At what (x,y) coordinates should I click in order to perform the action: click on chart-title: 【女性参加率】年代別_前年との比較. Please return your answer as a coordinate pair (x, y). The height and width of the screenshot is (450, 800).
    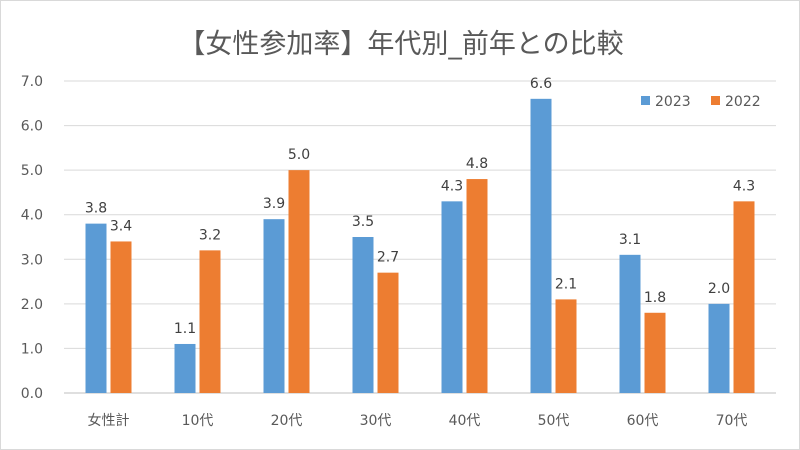
    Looking at the image, I should click on (400, 44).